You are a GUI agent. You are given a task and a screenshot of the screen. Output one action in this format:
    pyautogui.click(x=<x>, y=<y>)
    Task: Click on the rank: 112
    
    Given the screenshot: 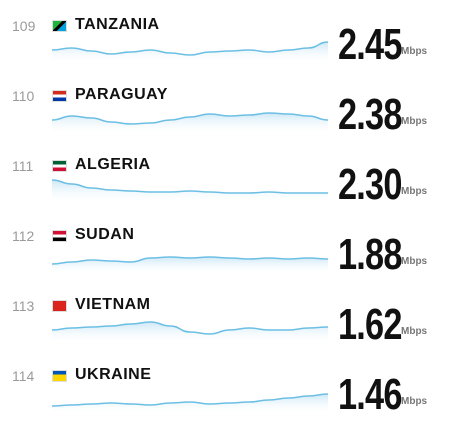 What is the action you would take?
    pyautogui.click(x=23, y=236)
    